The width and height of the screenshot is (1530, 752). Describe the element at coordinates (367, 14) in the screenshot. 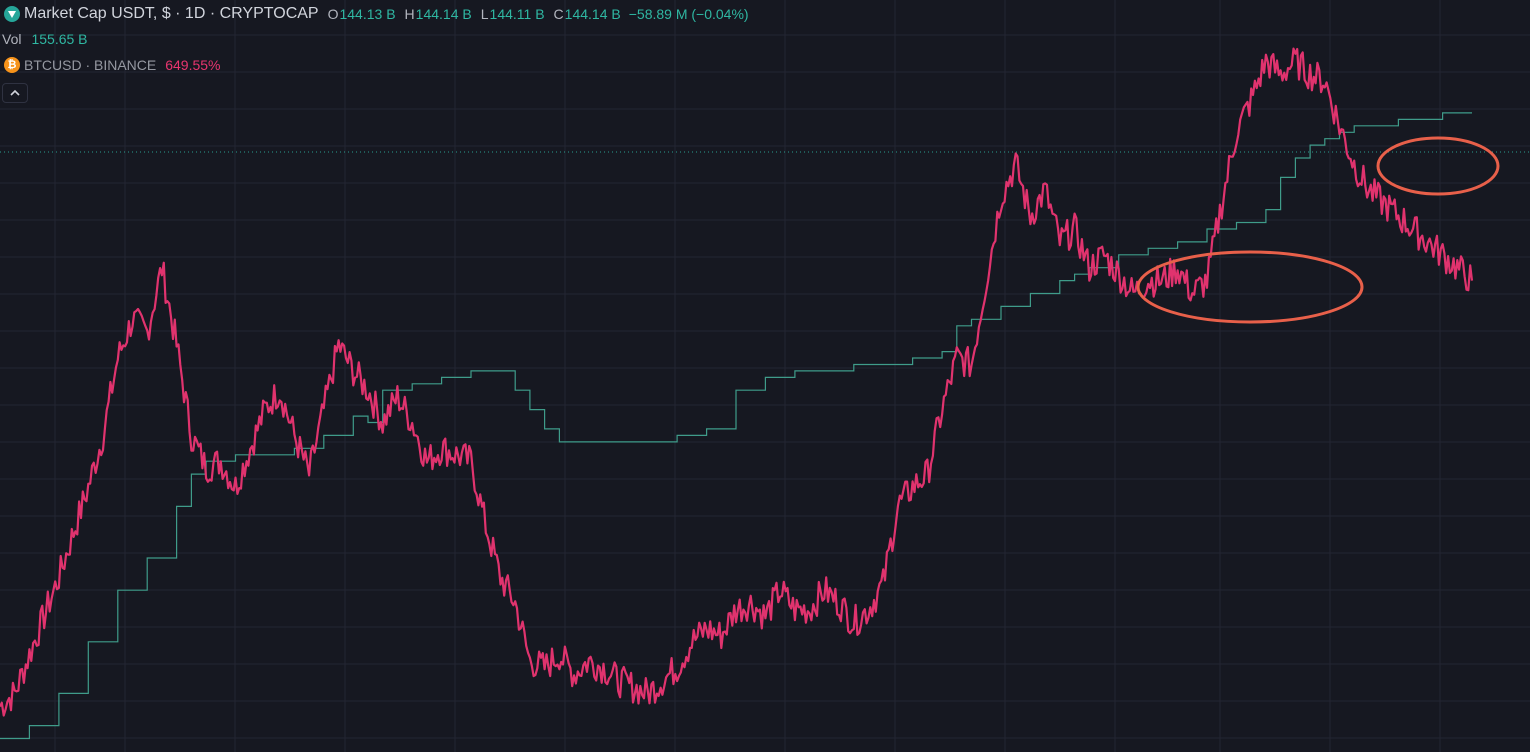

I see `open-value: 144.13 B` at that location.